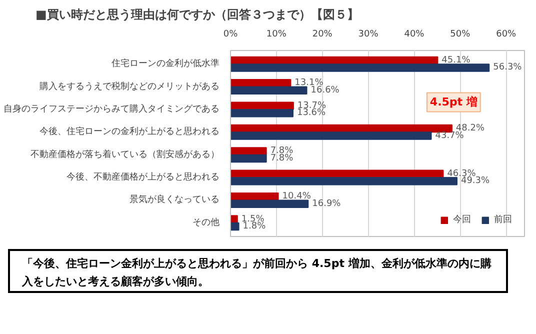 The image size is (536, 334). What do you see at coordinates (230, 35) in the screenshot?
I see `x-tick-label: 0%` at bounding box center [230, 35].